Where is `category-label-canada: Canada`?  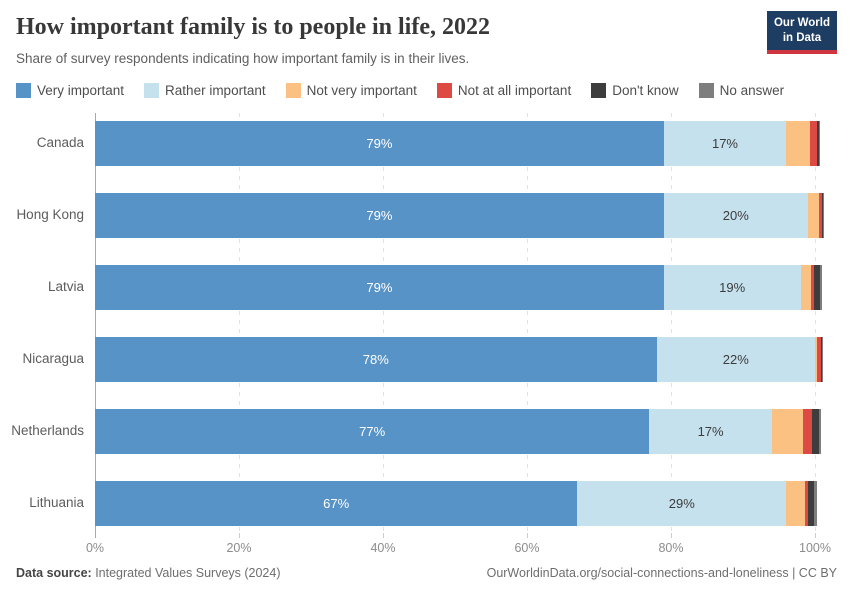
category-label-canada: Canada is located at coordinates (60, 142).